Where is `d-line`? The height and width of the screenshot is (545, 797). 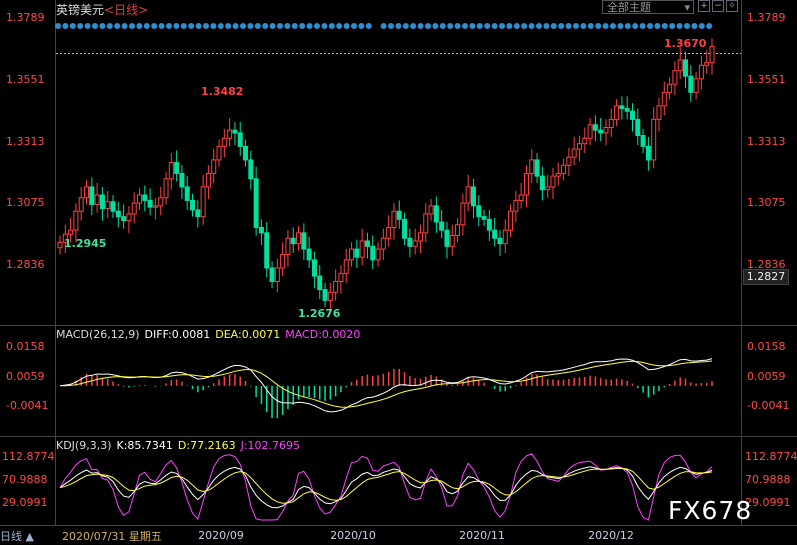 d-line is located at coordinates (386, 485).